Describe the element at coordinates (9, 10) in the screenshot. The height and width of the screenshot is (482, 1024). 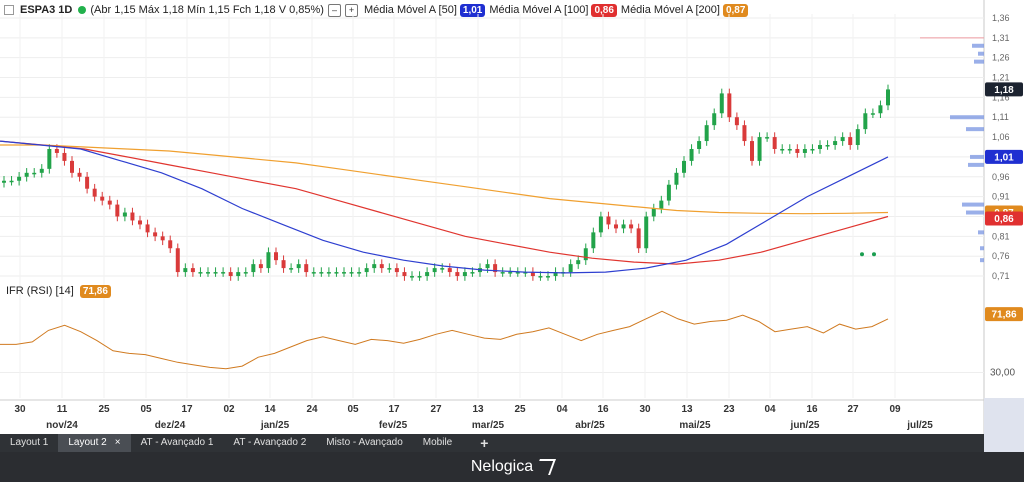
I see `window-square-icon` at that location.